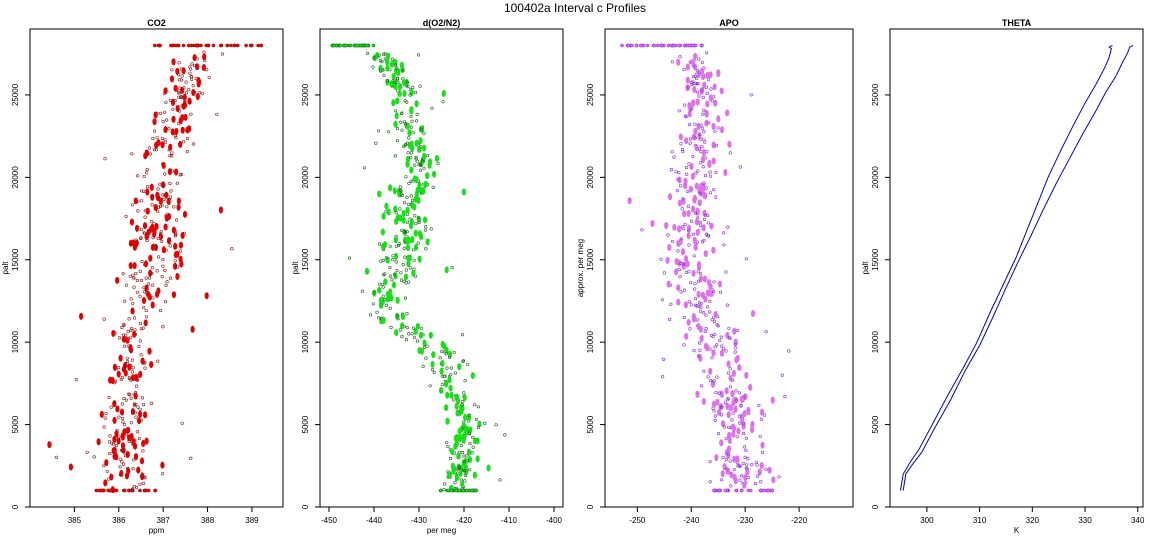 The image size is (1150, 550). Describe the element at coordinates (554, 520) in the screenshot. I see `x-tick-label: -400` at that location.